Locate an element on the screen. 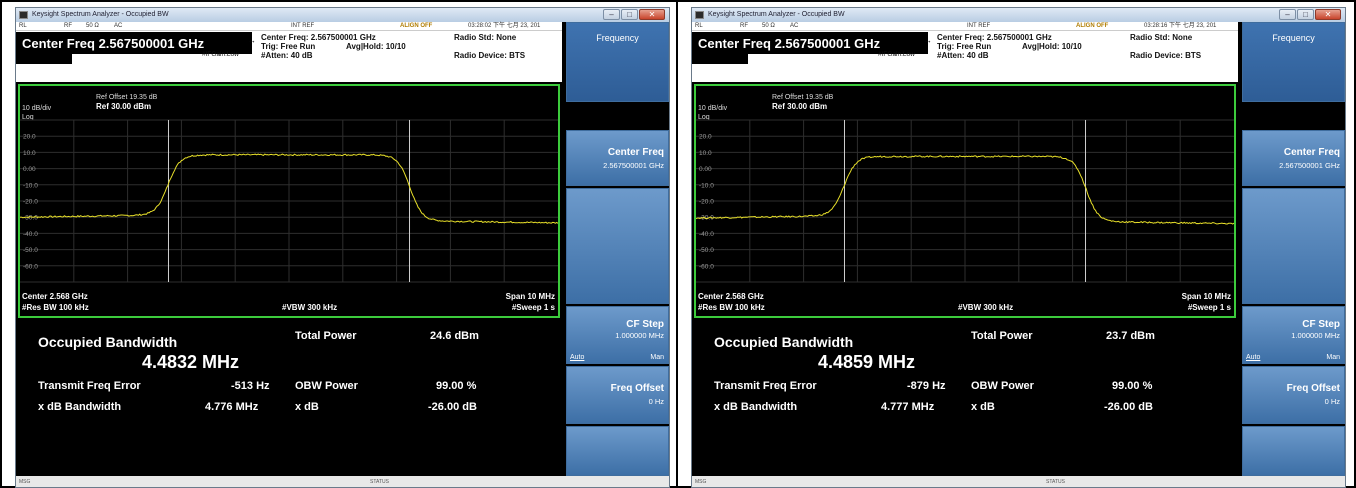 The image size is (1356, 488). ref-indicator: INT REF is located at coordinates (979, 26).